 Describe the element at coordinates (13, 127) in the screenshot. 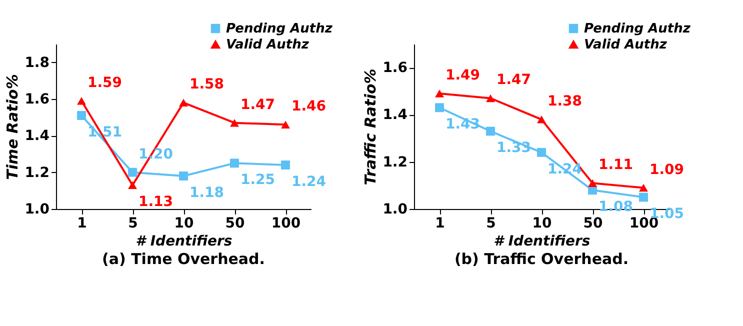

I see `y-axis-title: Time Ratio%` at that location.